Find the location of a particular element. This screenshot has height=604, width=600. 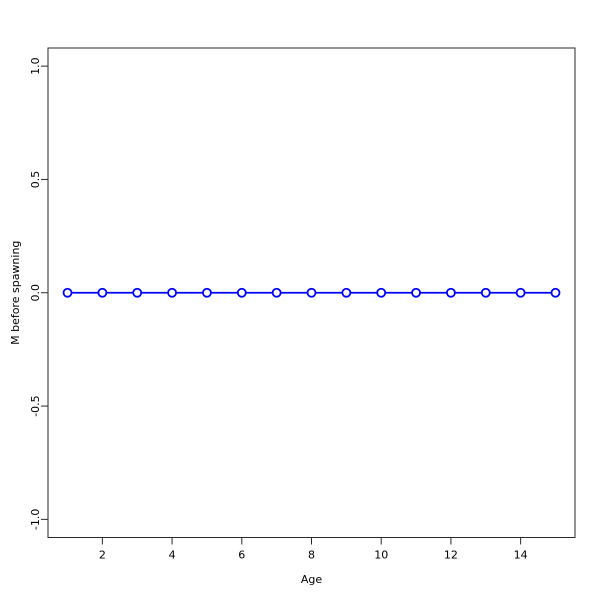

y-axis-tick-label: -1.0 is located at coordinates (35, 519).